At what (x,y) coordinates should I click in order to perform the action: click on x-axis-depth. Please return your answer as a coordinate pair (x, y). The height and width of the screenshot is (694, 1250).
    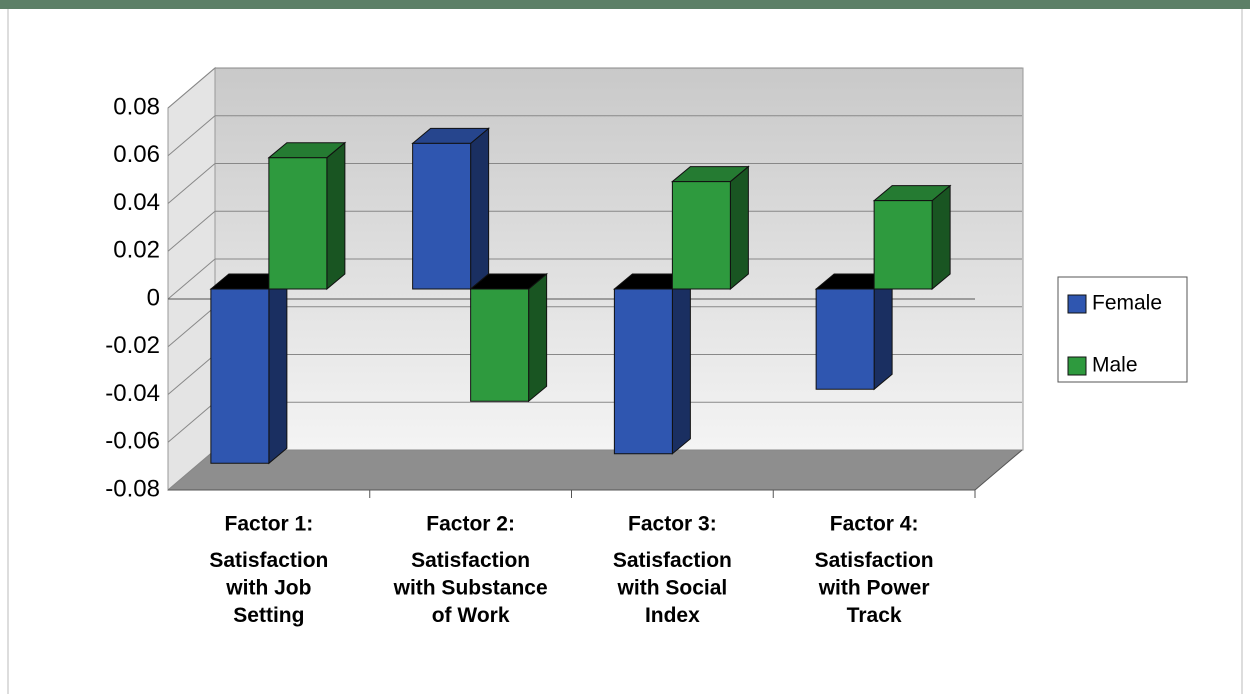
    Looking at the image, I should click on (998, 470).